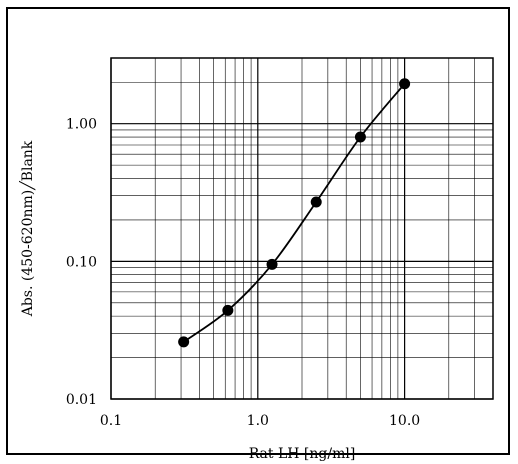 The width and height of the screenshot is (518, 464). I want to click on y-tick-label: 1.00, so click(81, 125).